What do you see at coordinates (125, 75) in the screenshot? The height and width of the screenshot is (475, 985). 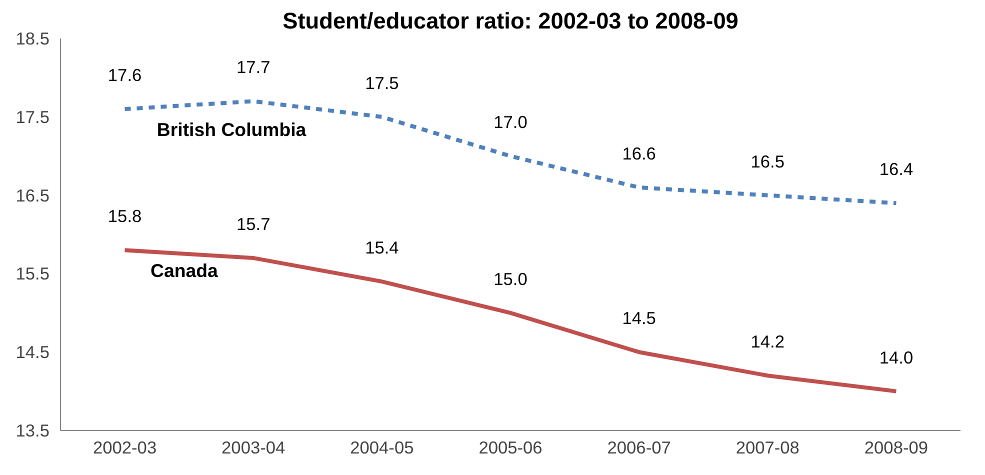 I see `data-label: 17.6` at bounding box center [125, 75].